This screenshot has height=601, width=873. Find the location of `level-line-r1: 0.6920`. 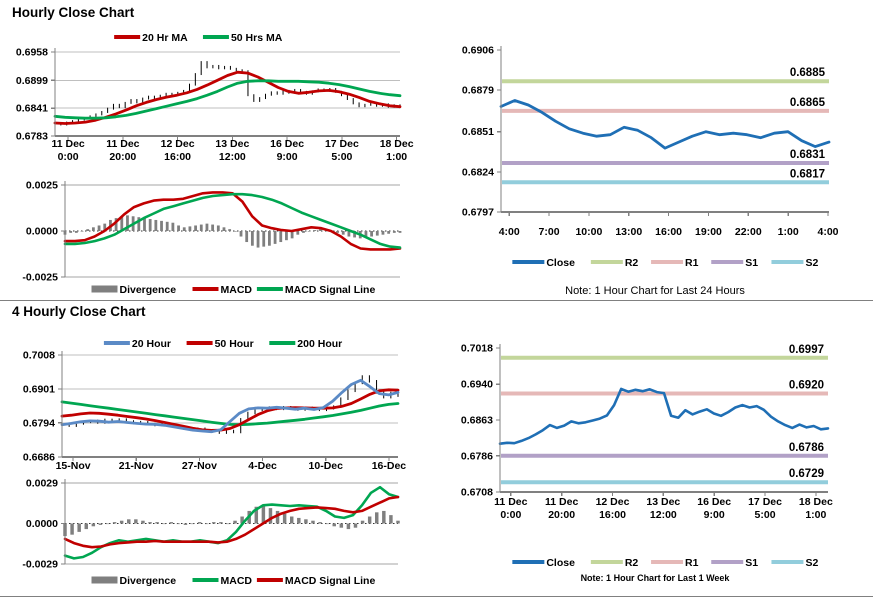

level-line-r1: 0.6920 is located at coordinates (664, 388).